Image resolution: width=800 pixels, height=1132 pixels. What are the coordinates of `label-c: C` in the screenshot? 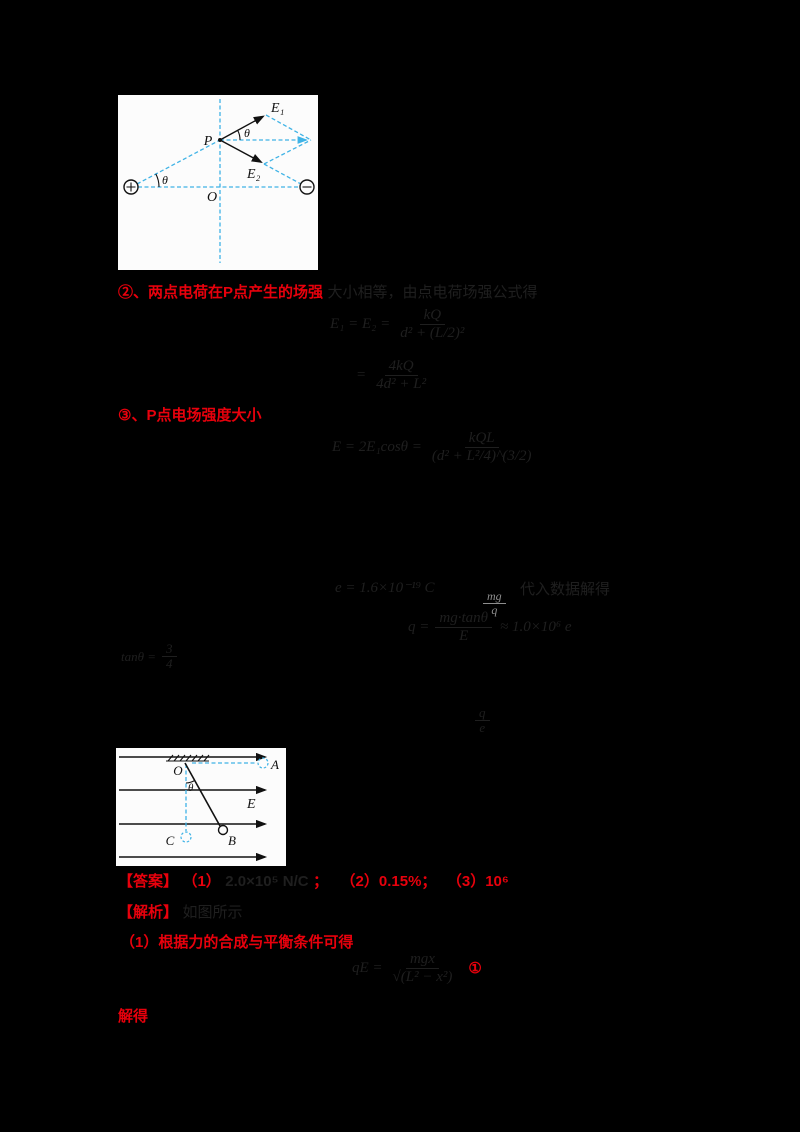 It's located at (170, 840).